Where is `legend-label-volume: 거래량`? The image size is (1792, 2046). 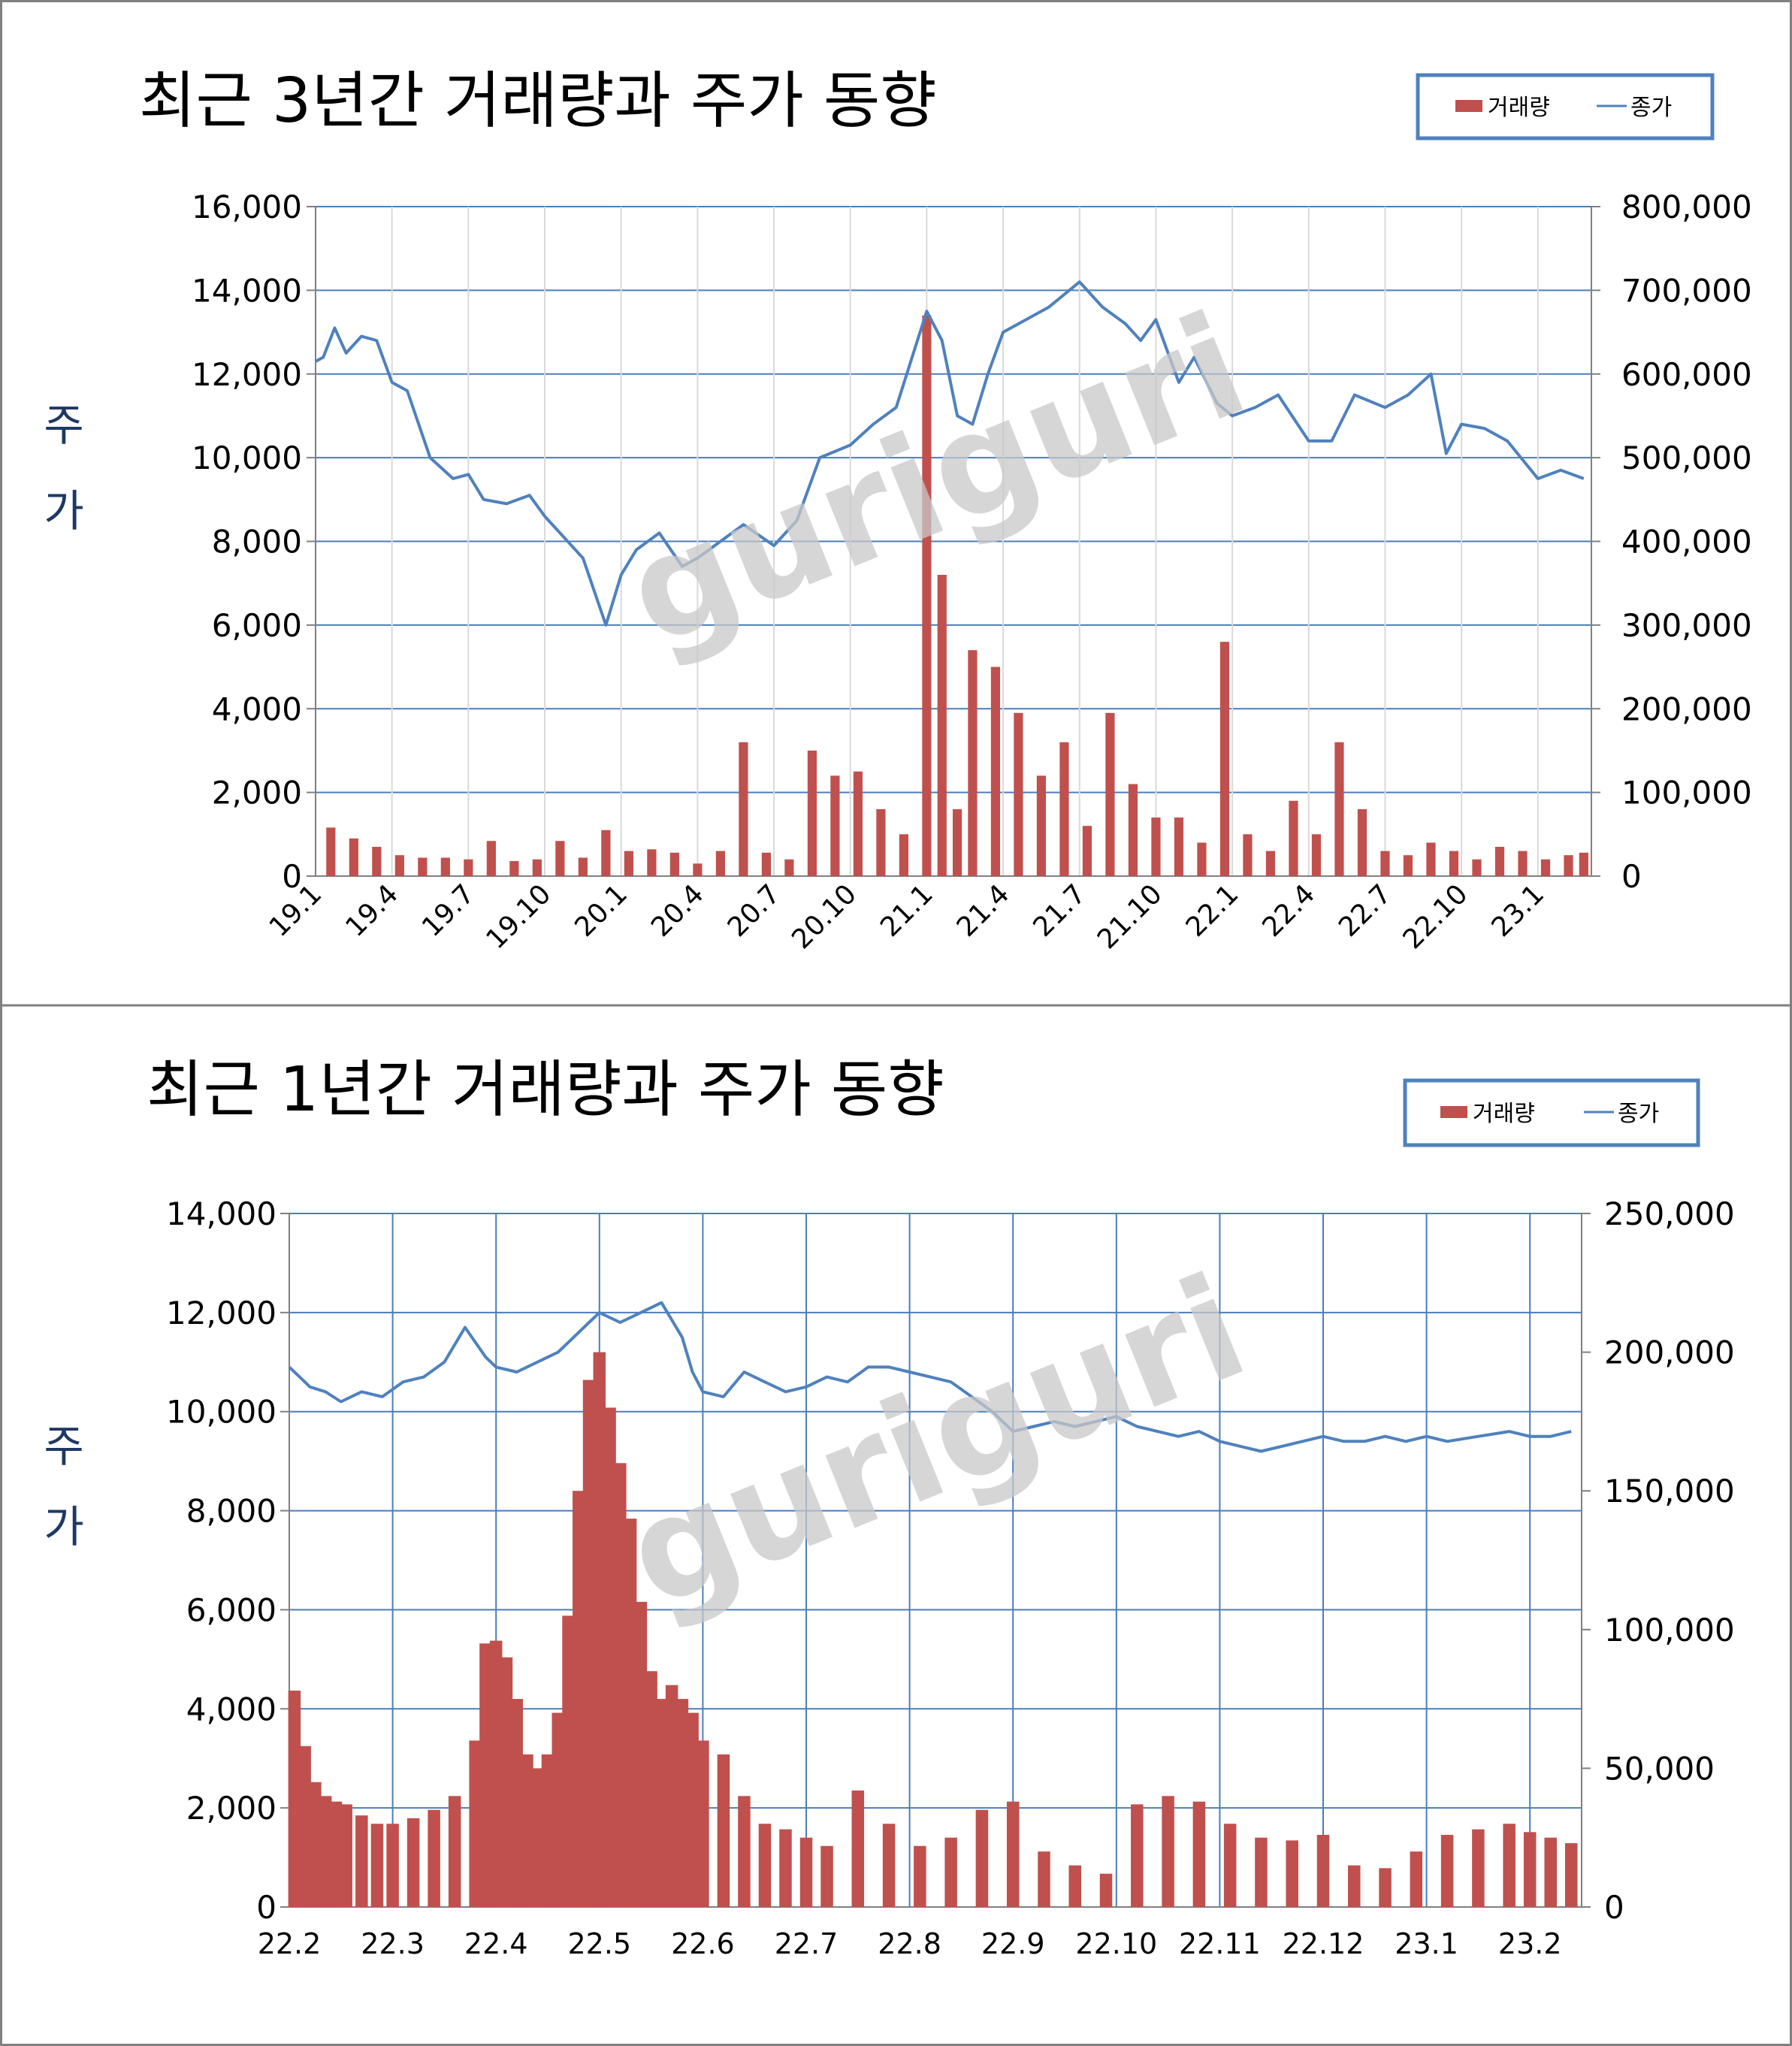 legend-label-volume: 거래량 is located at coordinates (1504, 1114).